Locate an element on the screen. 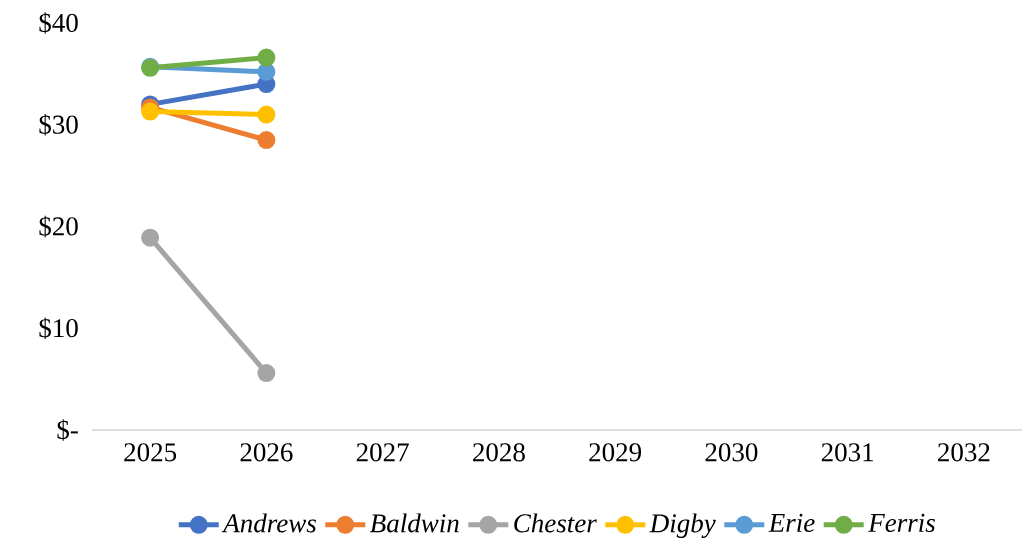 The image size is (1024, 544). legend-label: Chester is located at coordinates (555, 523).